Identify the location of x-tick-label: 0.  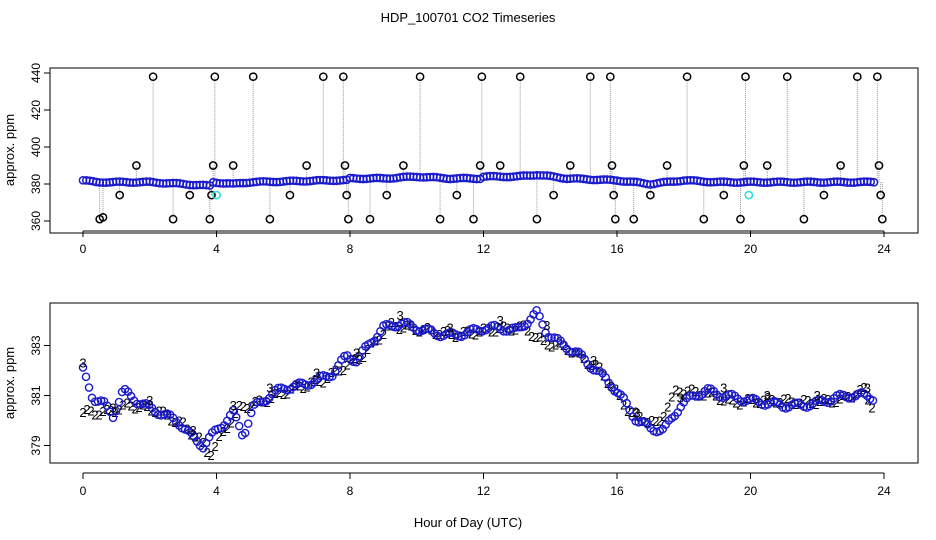
(83, 249).